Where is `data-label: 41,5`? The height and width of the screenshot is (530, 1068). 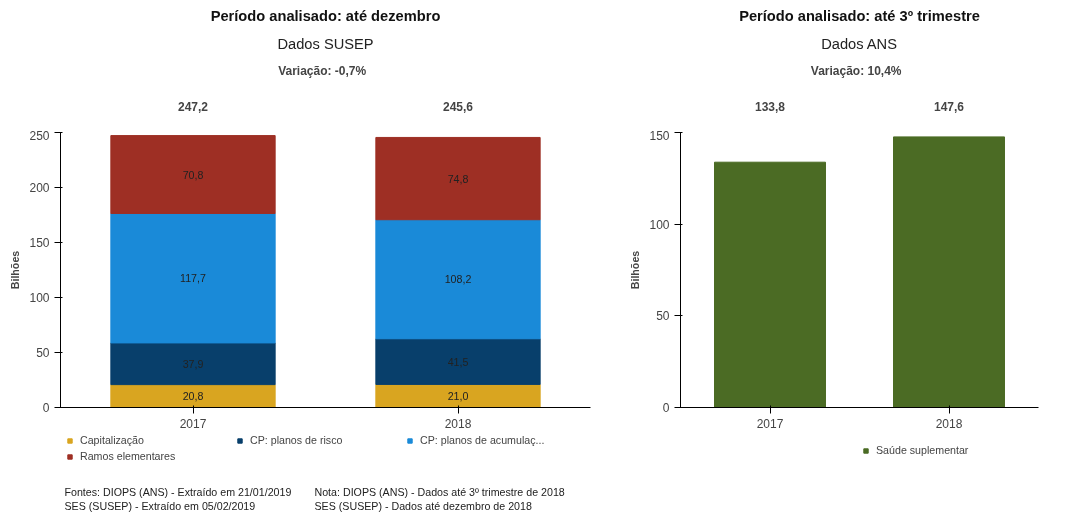 data-label: 41,5 is located at coordinates (458, 361).